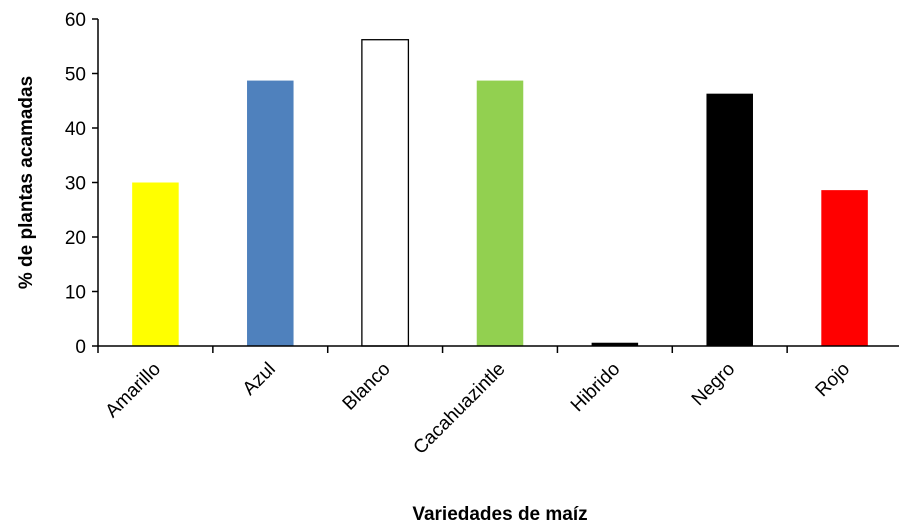 The width and height of the screenshot is (899, 529). Describe the element at coordinates (75, 20) in the screenshot. I see `y-tick-label: 60` at that location.